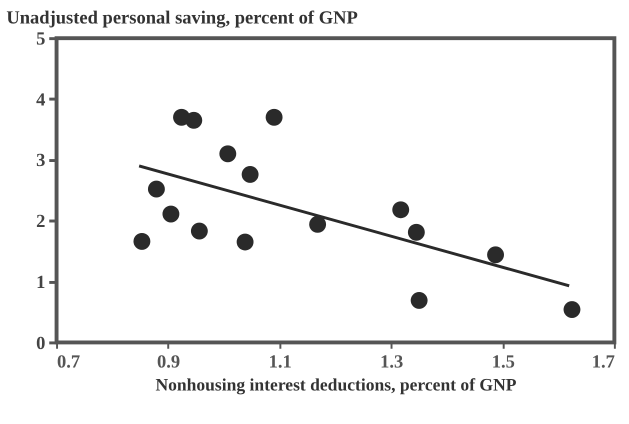 This screenshot has height=424, width=629. Describe the element at coordinates (503, 361) in the screenshot. I see `x-tick-label: 1.5` at that location.